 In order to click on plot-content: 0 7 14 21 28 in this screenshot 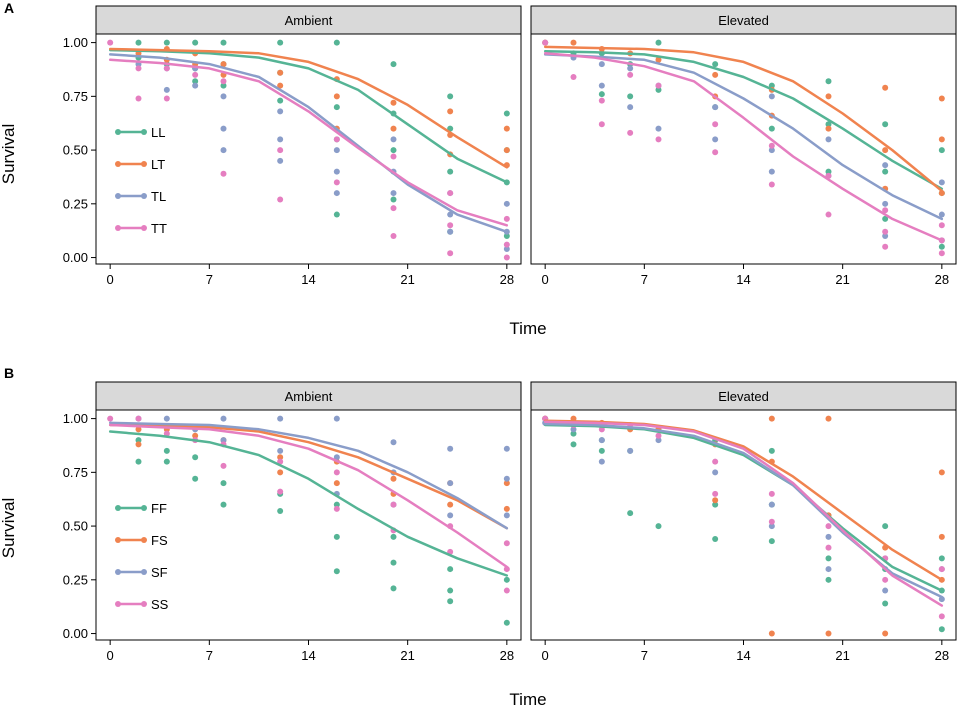, I will do `click(745, 163)`.